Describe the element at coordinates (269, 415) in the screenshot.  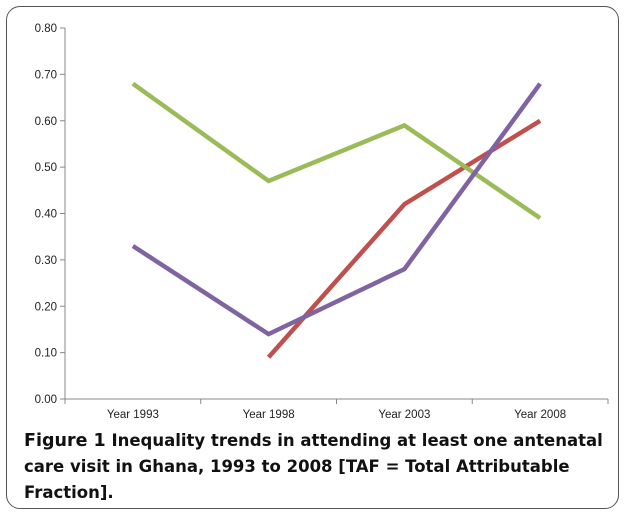
I see `x-tick-label: Year 1998` at that location.